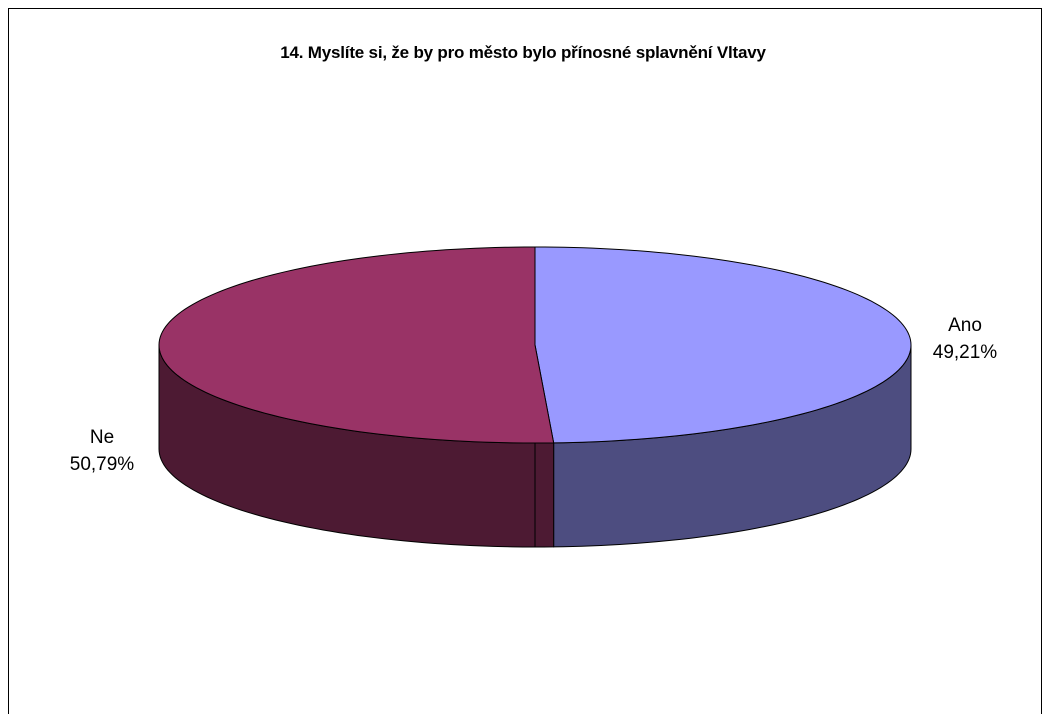 The image size is (1046, 714). I want to click on slice-ne, so click(356, 345).